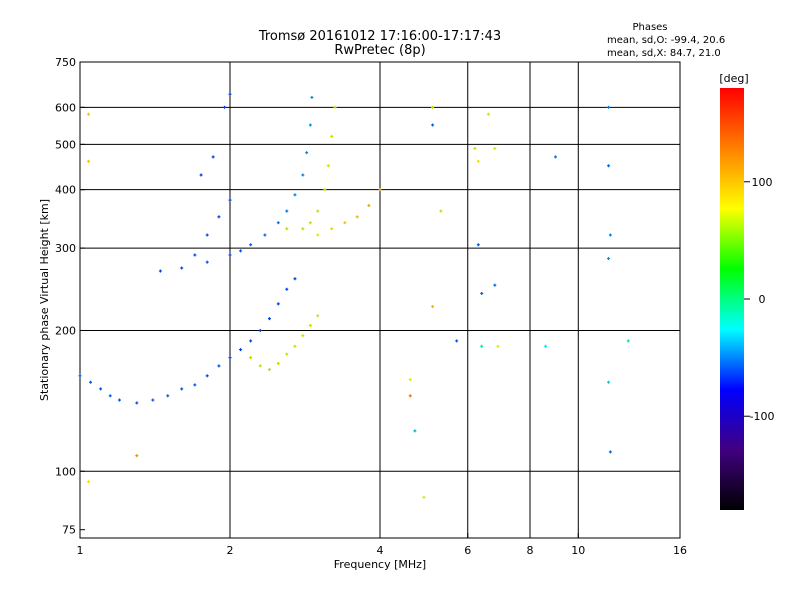 The height and width of the screenshot is (600, 800). Describe the element at coordinates (649, 27) in the screenshot. I see `phases-title: Phases` at that location.